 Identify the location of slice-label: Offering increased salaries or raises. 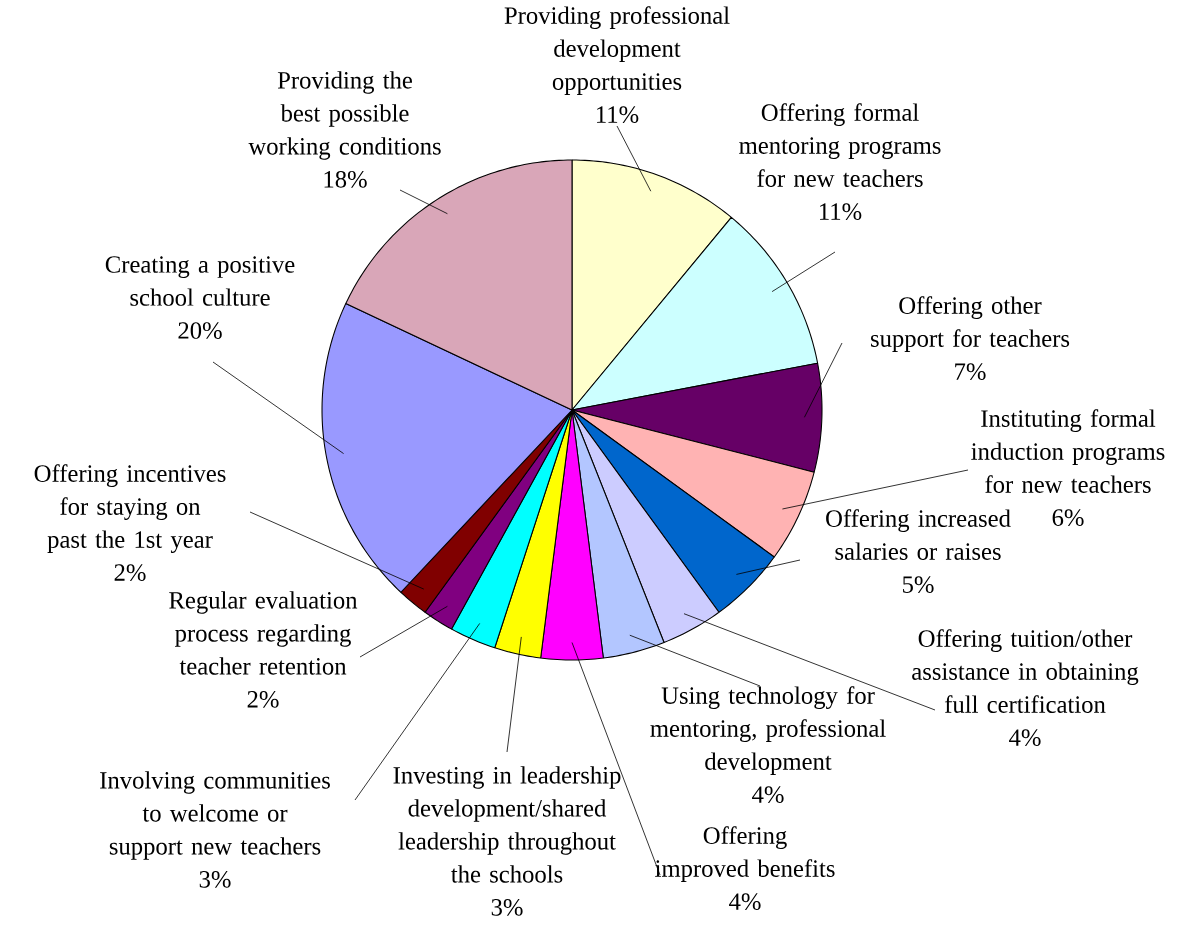
(918, 534).